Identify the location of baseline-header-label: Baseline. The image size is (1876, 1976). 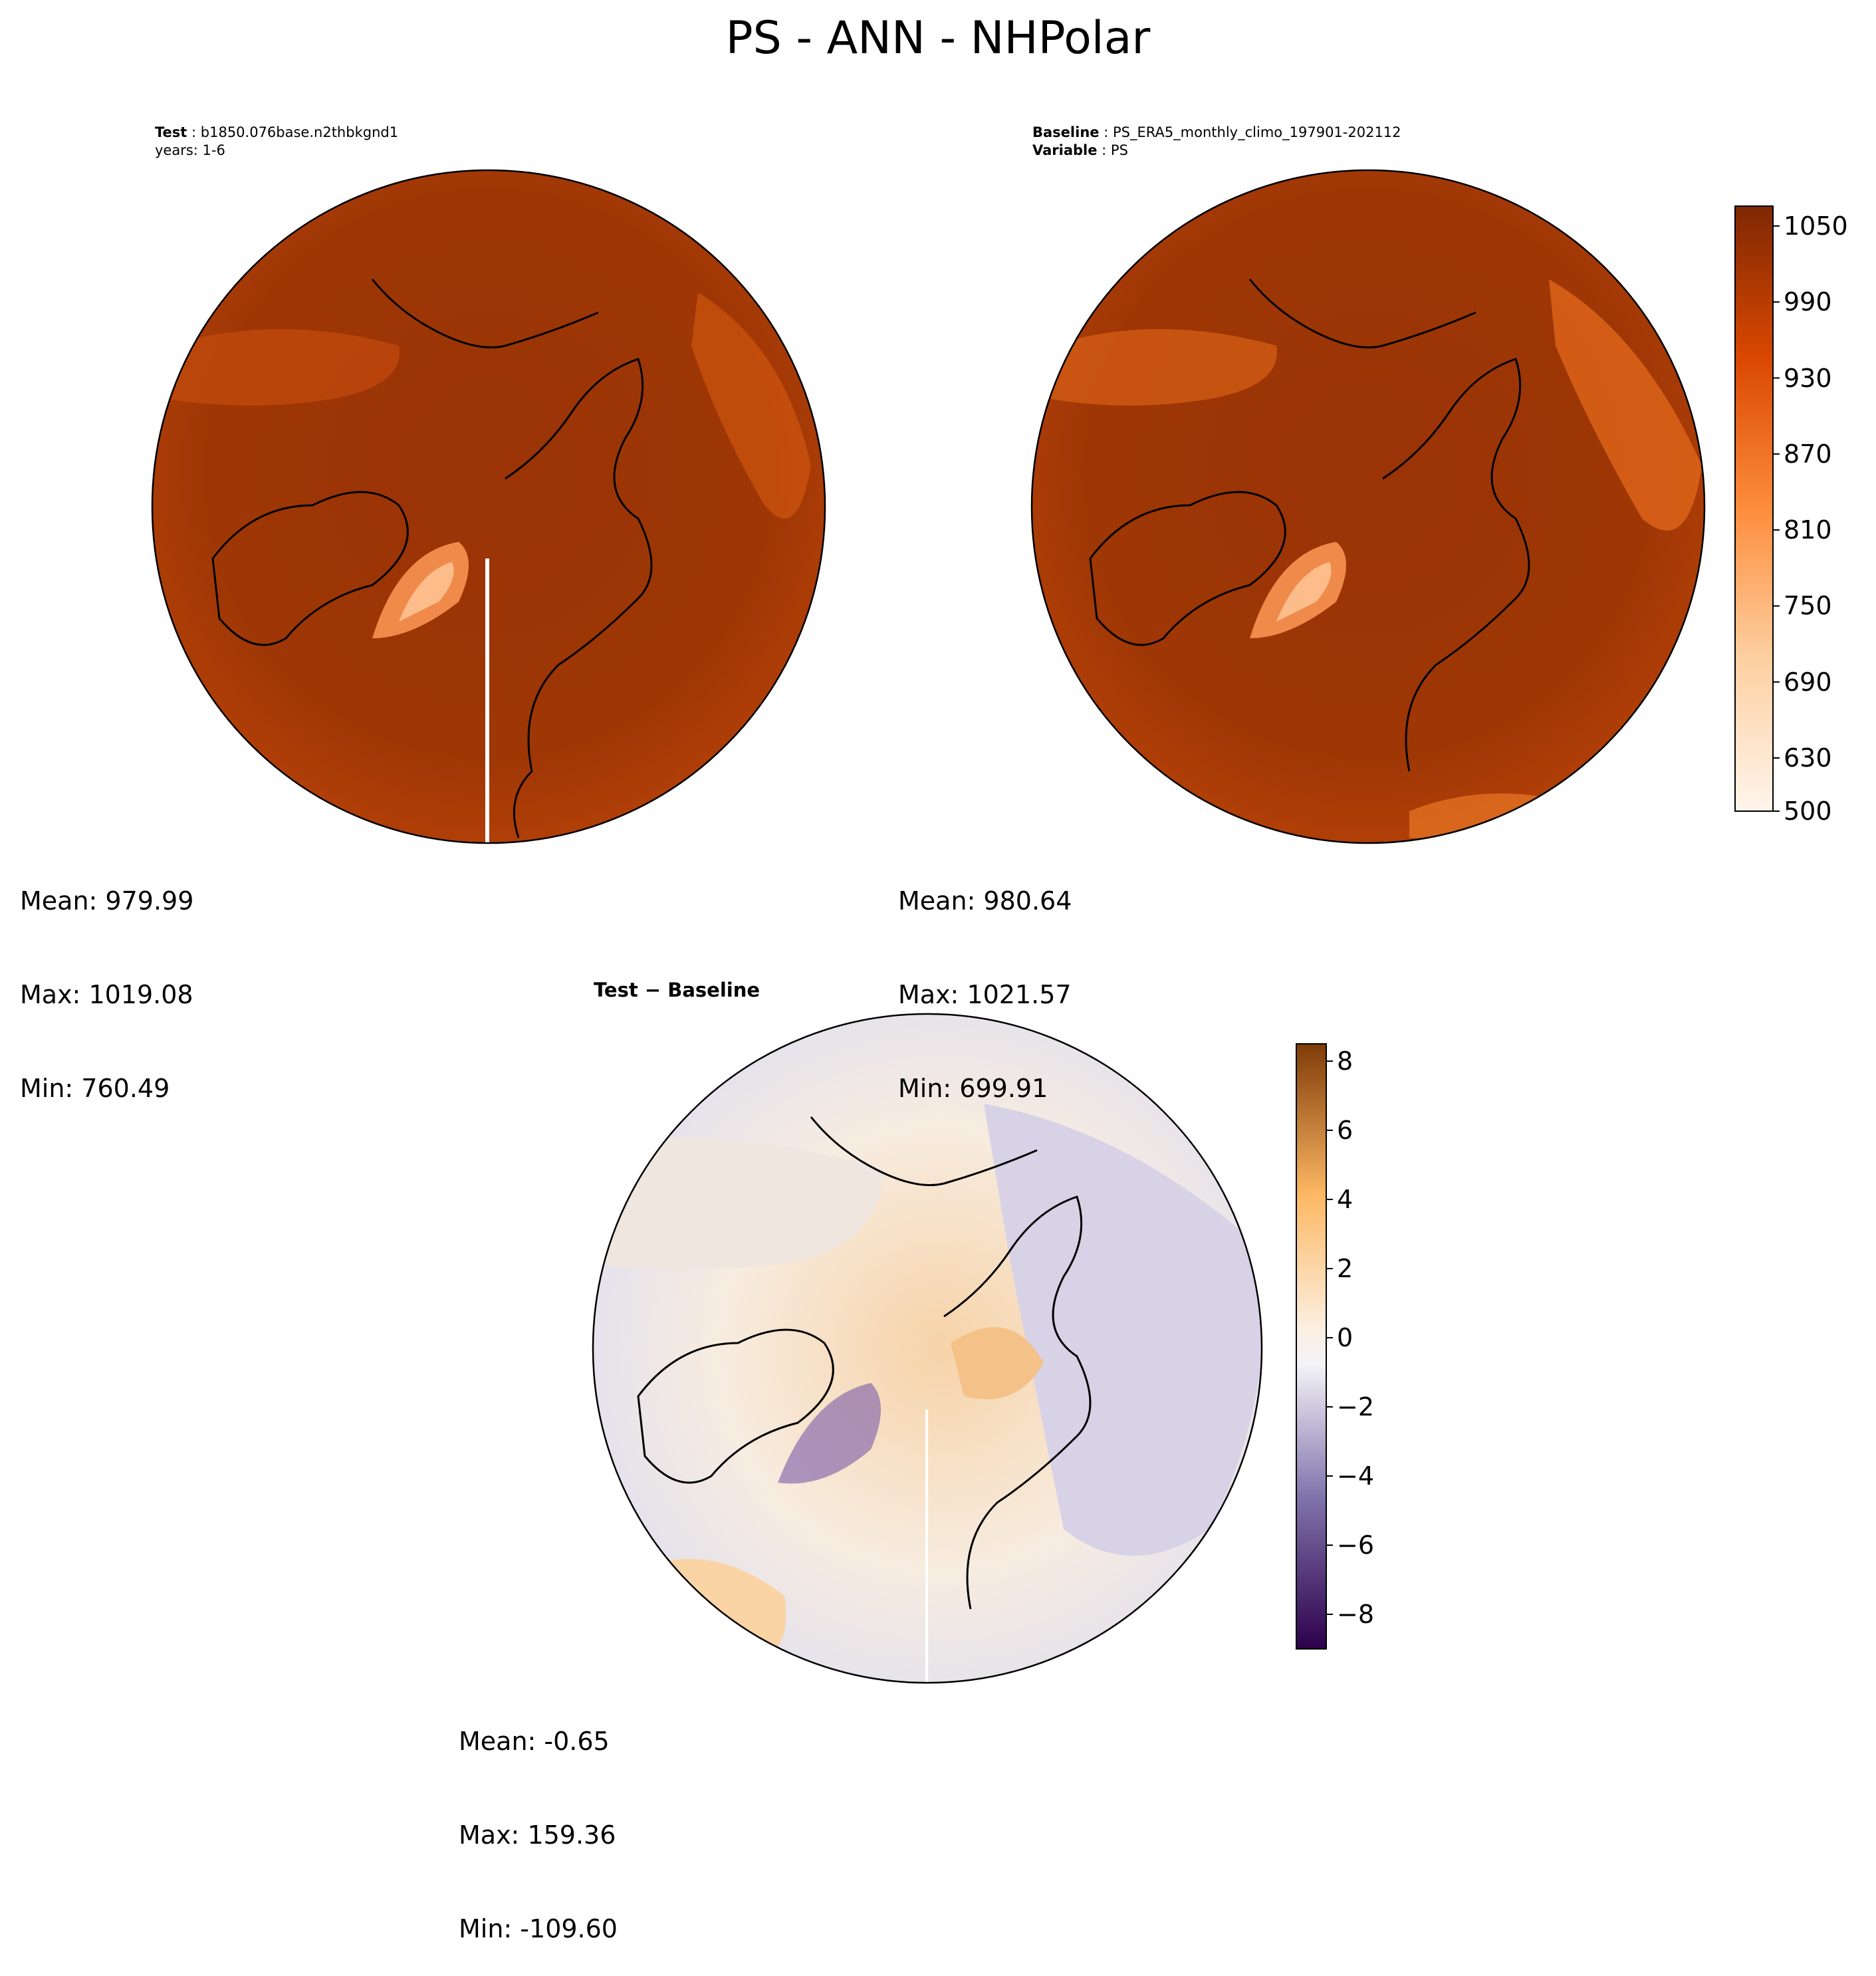
(1066, 132).